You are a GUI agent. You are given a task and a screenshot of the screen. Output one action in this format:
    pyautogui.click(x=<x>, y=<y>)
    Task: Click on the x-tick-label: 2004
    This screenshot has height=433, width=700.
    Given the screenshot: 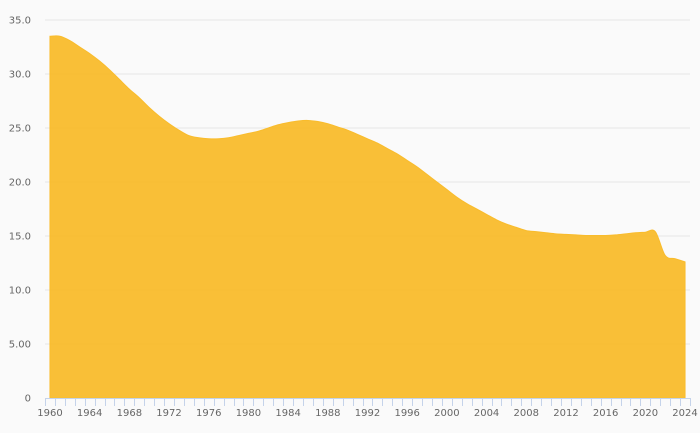 What is the action you would take?
    pyautogui.click(x=486, y=413)
    